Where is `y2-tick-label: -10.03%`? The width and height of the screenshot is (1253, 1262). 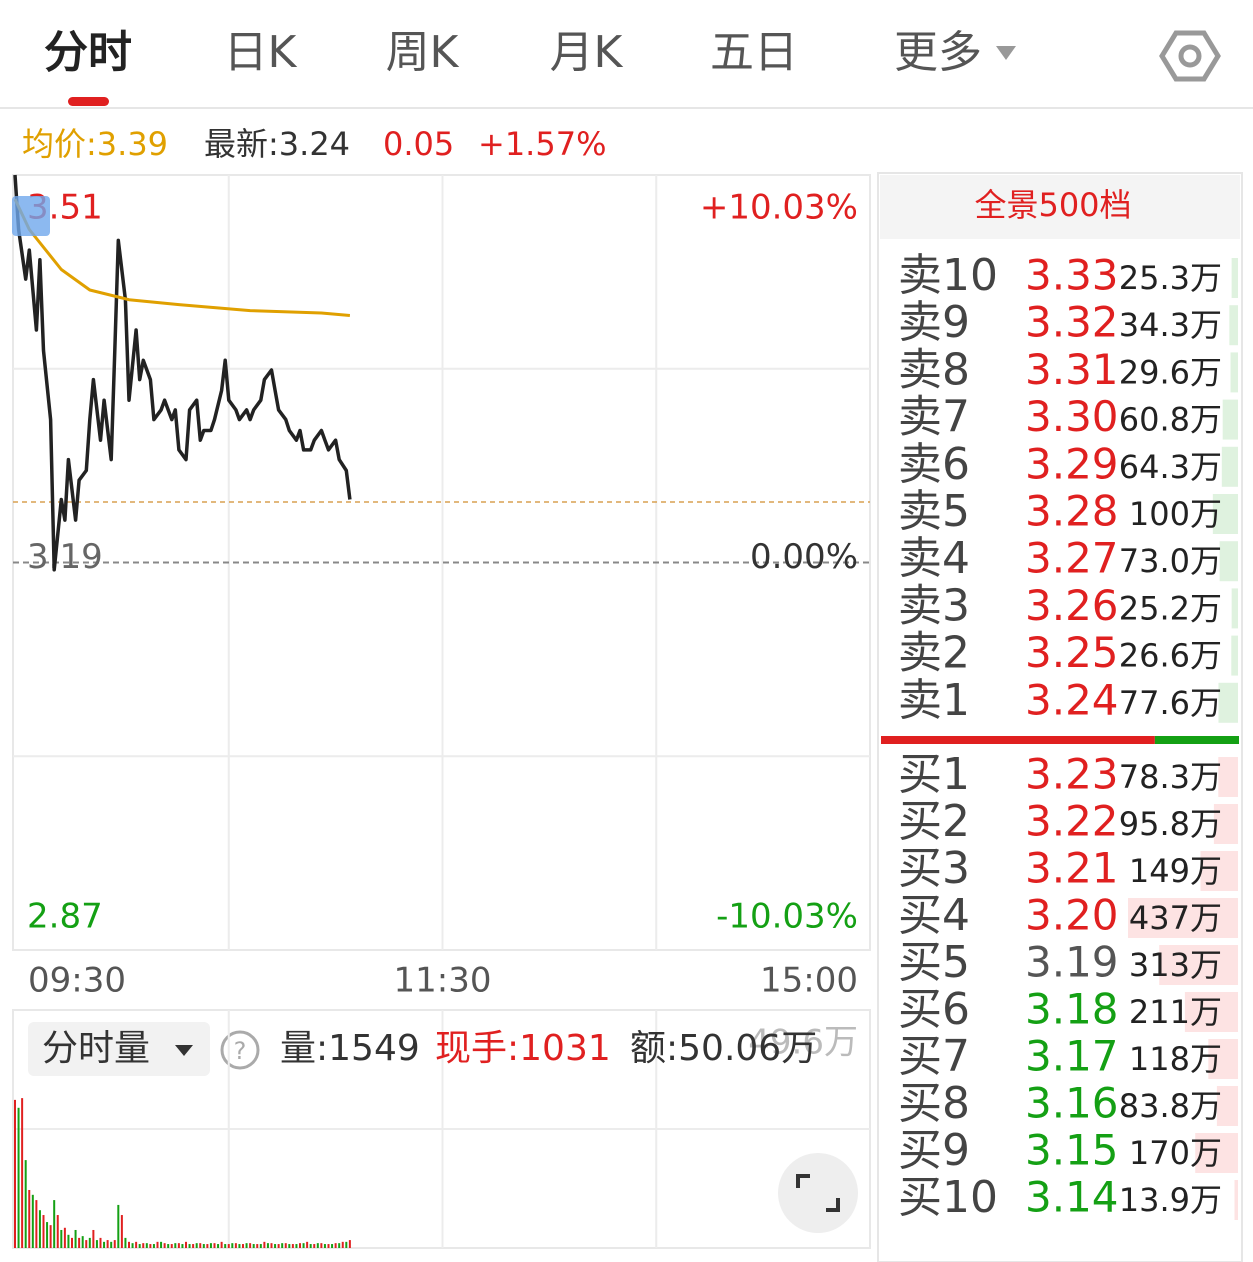 y2-tick-label: -10.03% is located at coordinates (787, 917).